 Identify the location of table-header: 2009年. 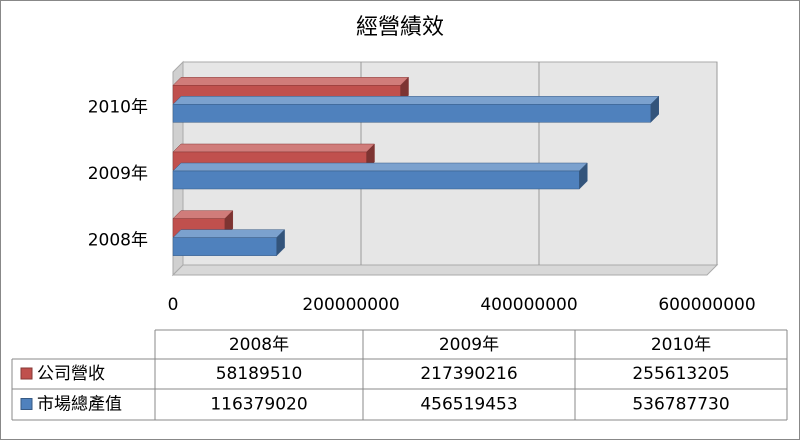
(469, 345).